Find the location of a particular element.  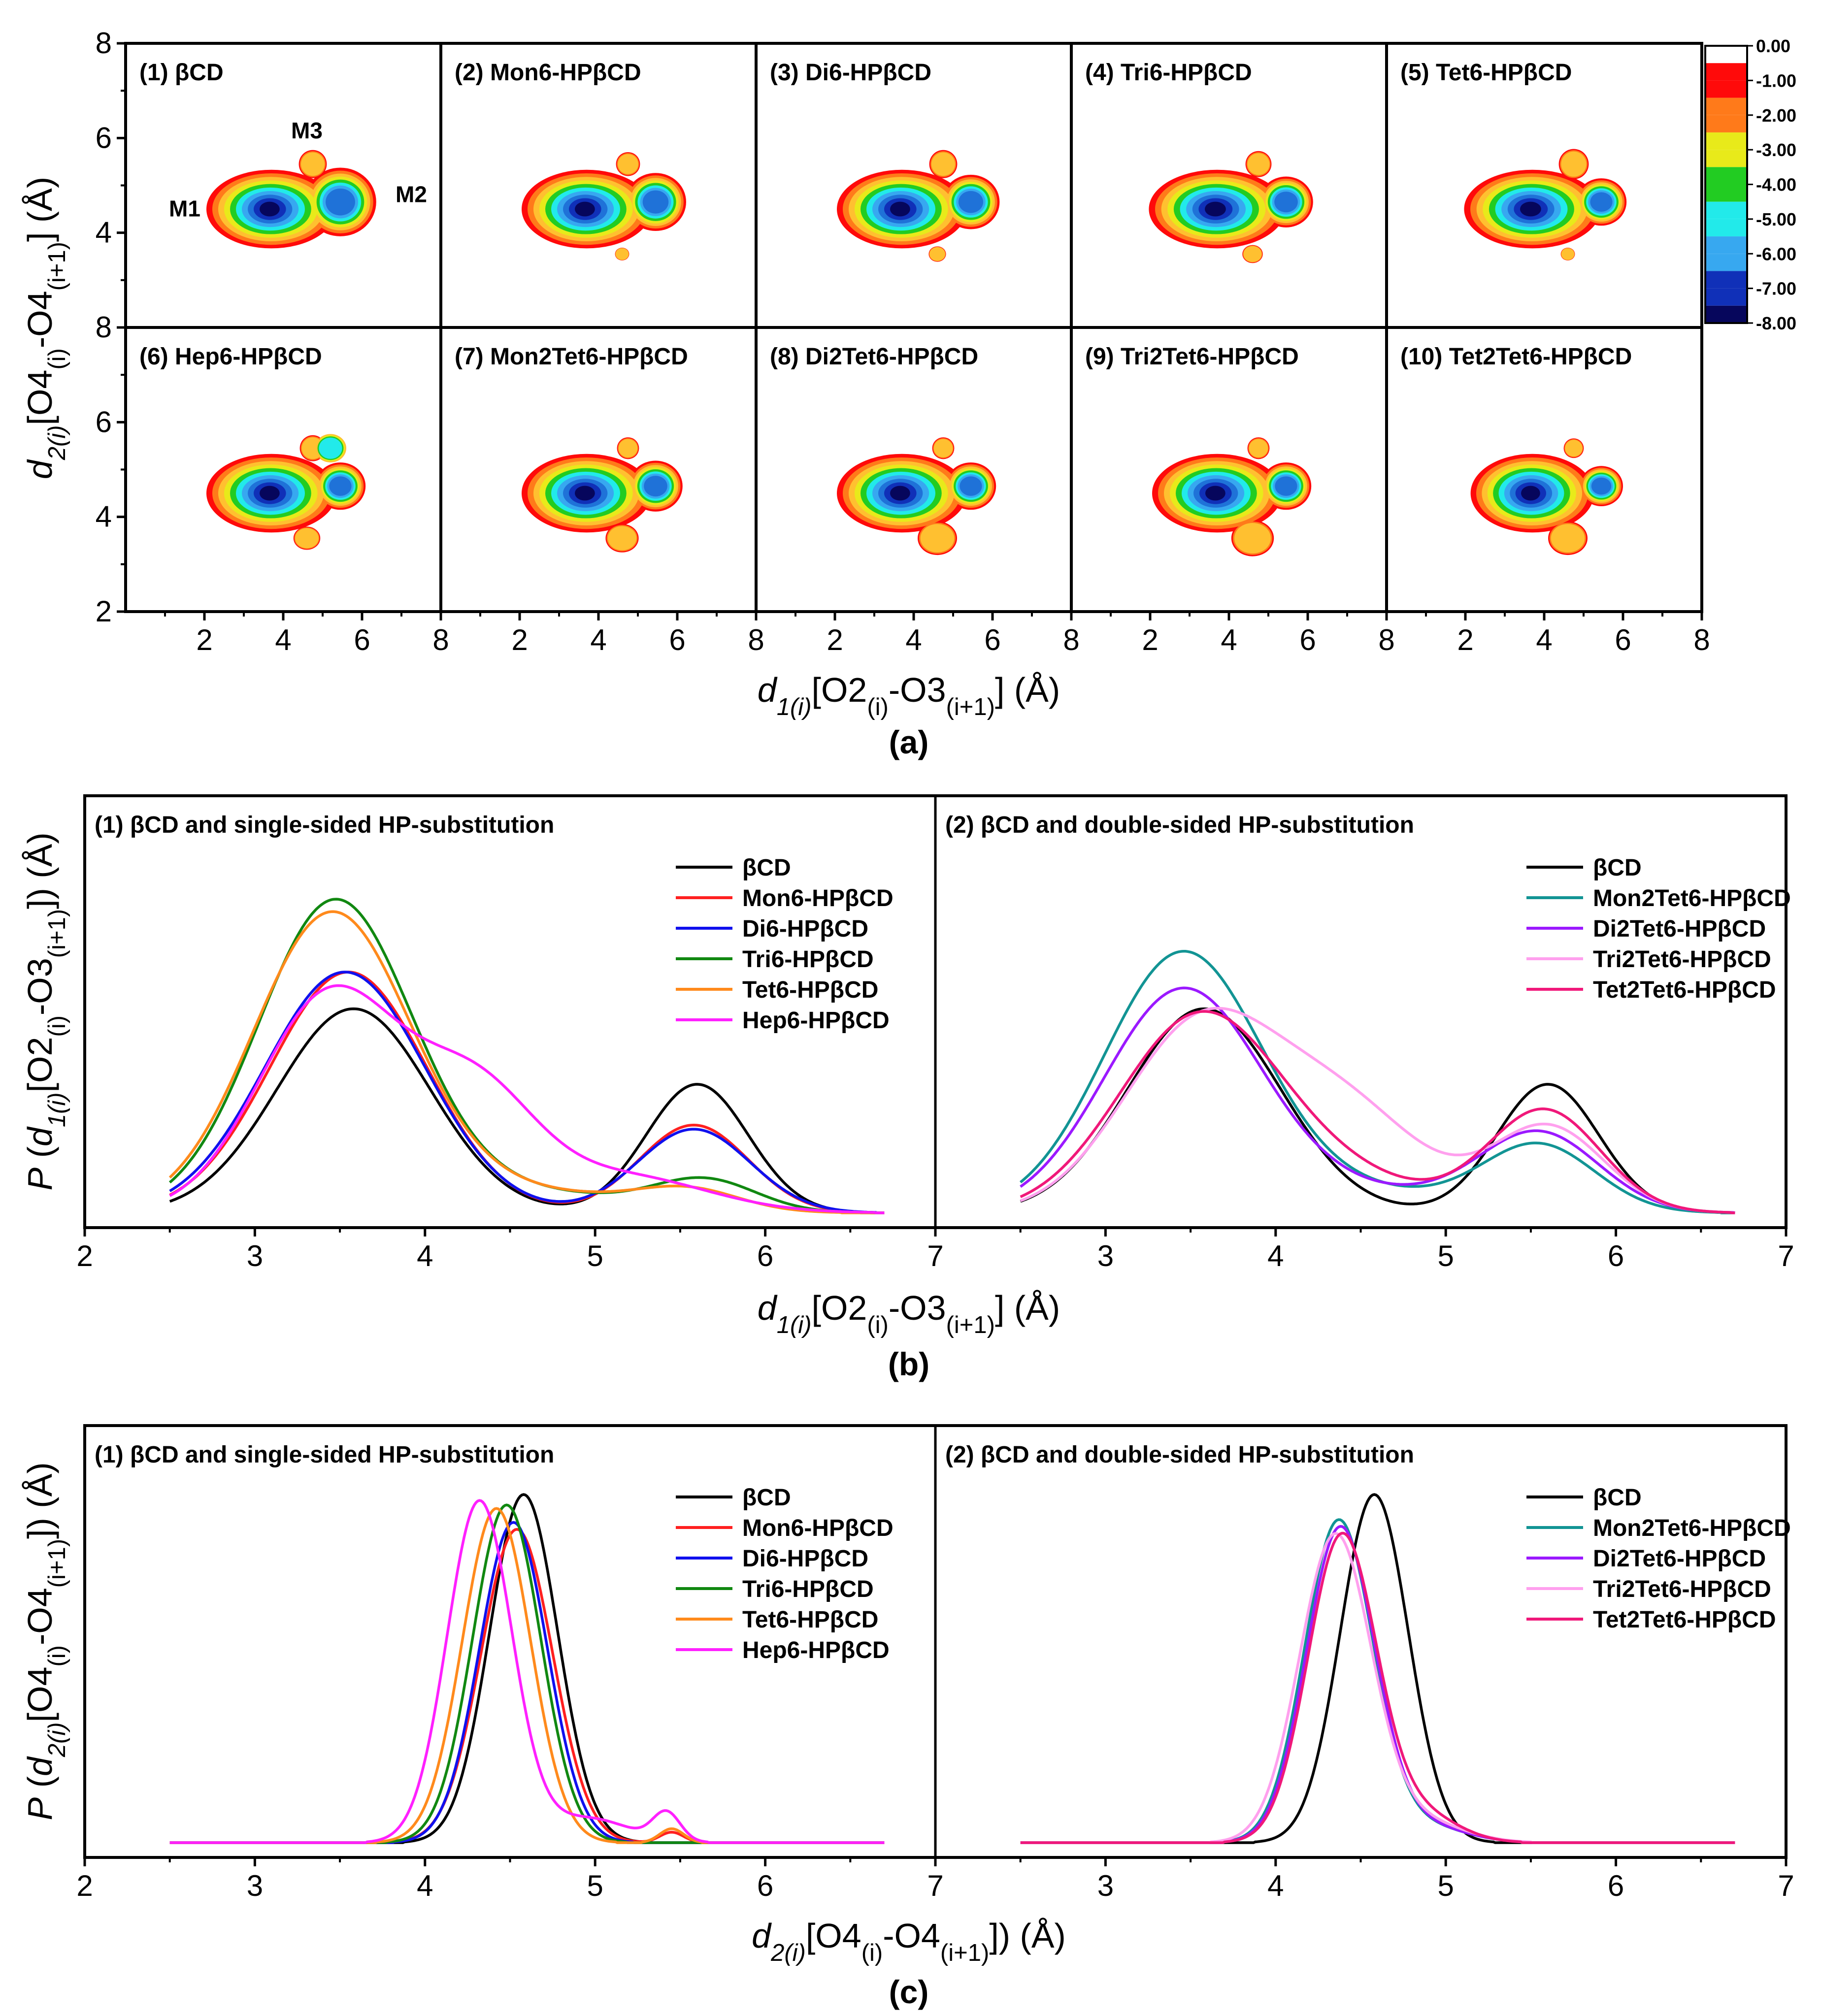

legend-label-bcd: βCD is located at coordinates (766, 868).